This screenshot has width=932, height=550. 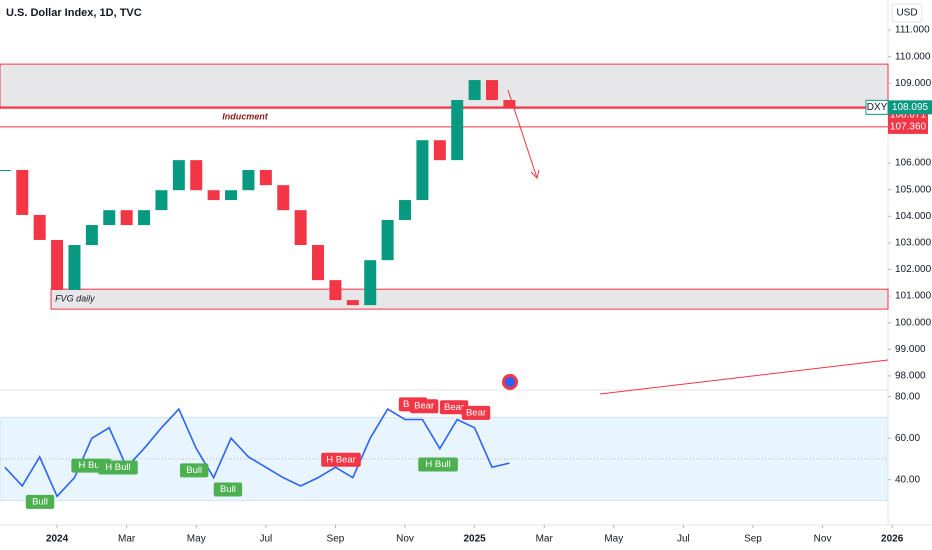 I want to click on level-note: Inducment, so click(x=245, y=116).